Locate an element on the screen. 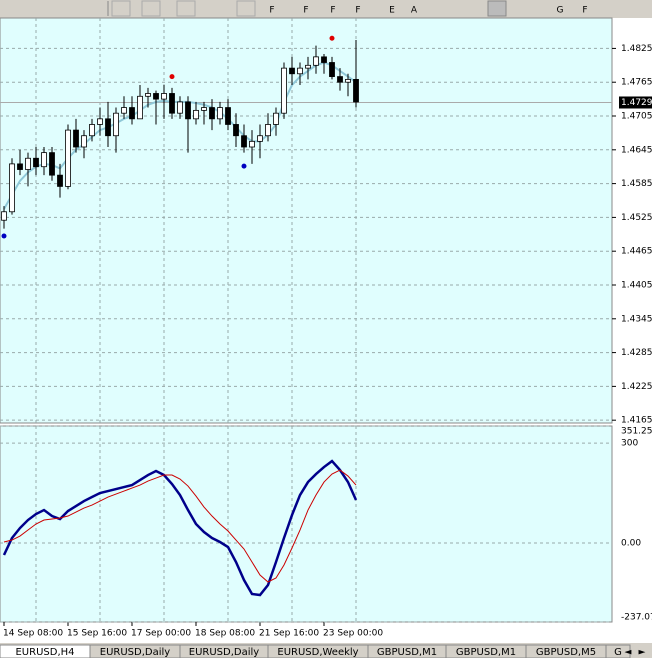  x-tick-label: 15 Sep 16:00 is located at coordinates (97, 634).